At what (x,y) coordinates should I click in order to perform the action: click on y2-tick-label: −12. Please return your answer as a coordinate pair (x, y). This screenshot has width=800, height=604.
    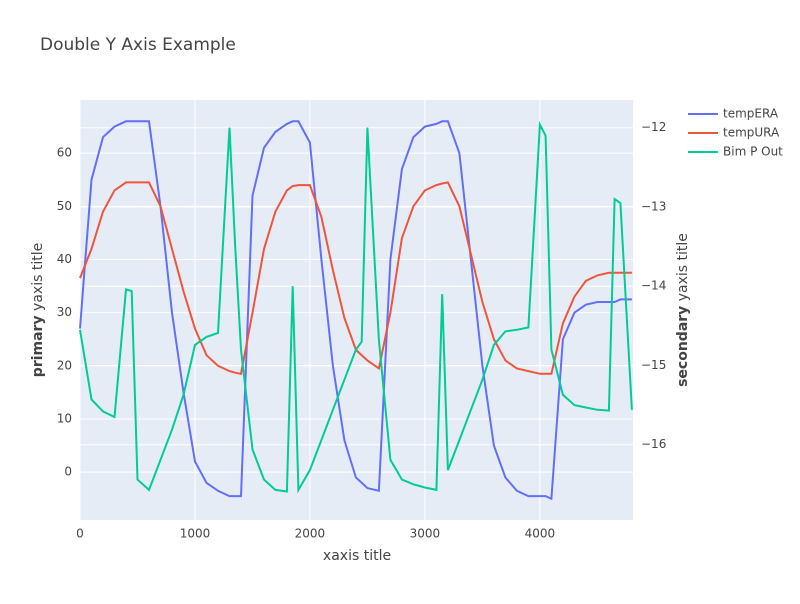
    Looking at the image, I should click on (653, 127).